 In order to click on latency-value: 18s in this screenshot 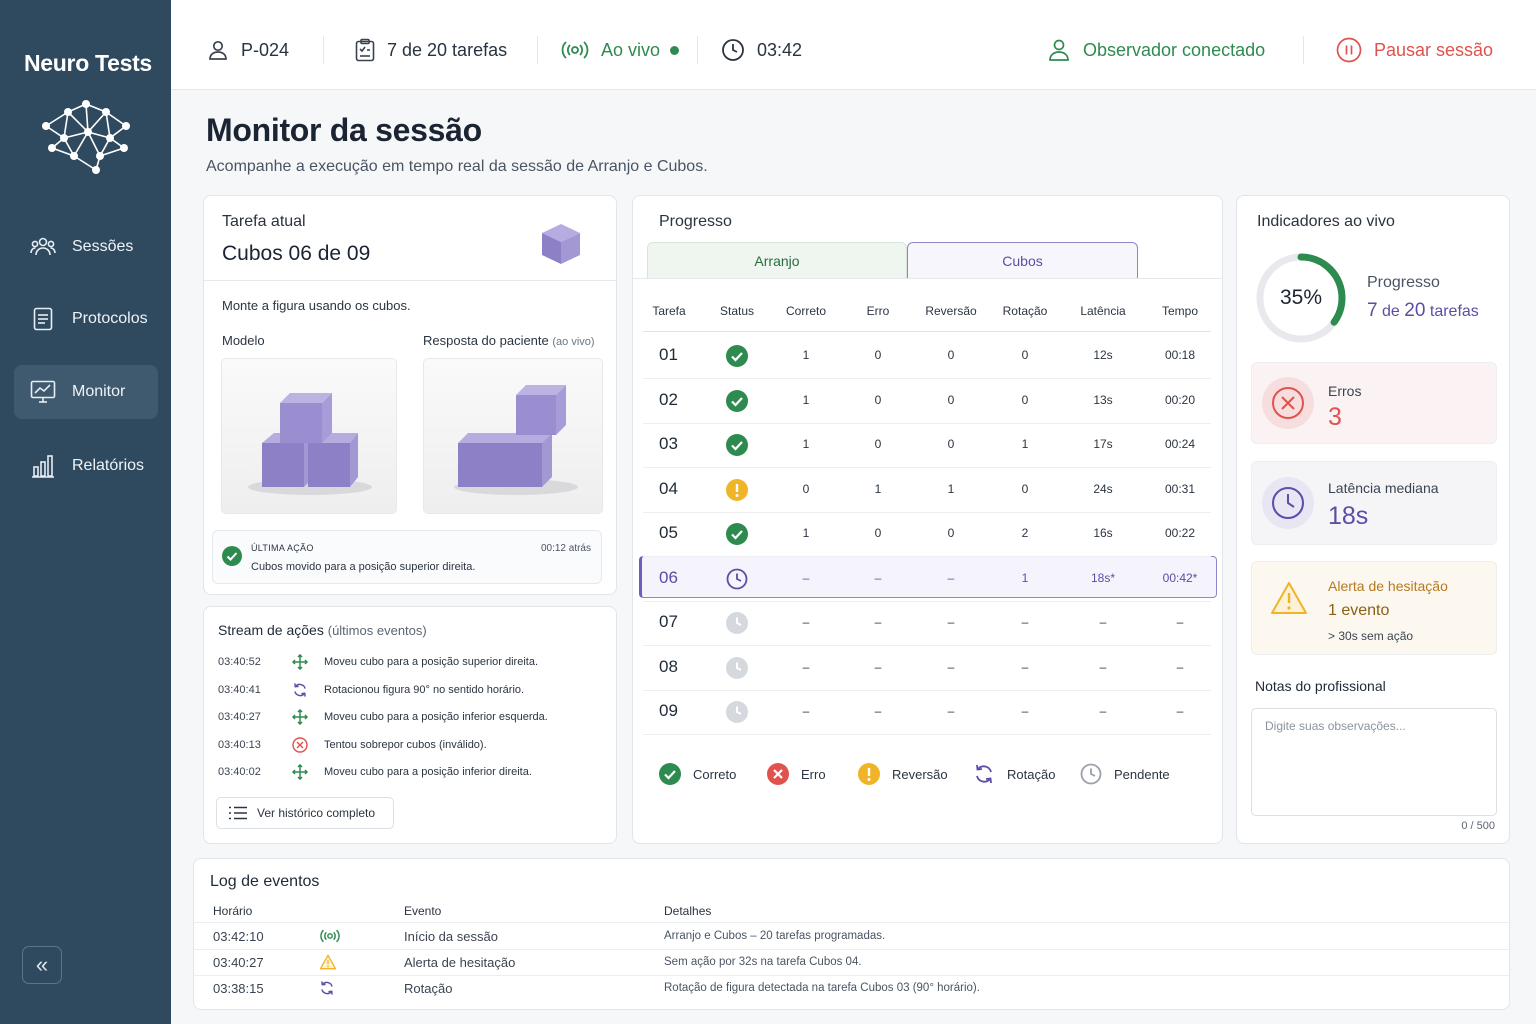, I will do `click(1348, 516)`.